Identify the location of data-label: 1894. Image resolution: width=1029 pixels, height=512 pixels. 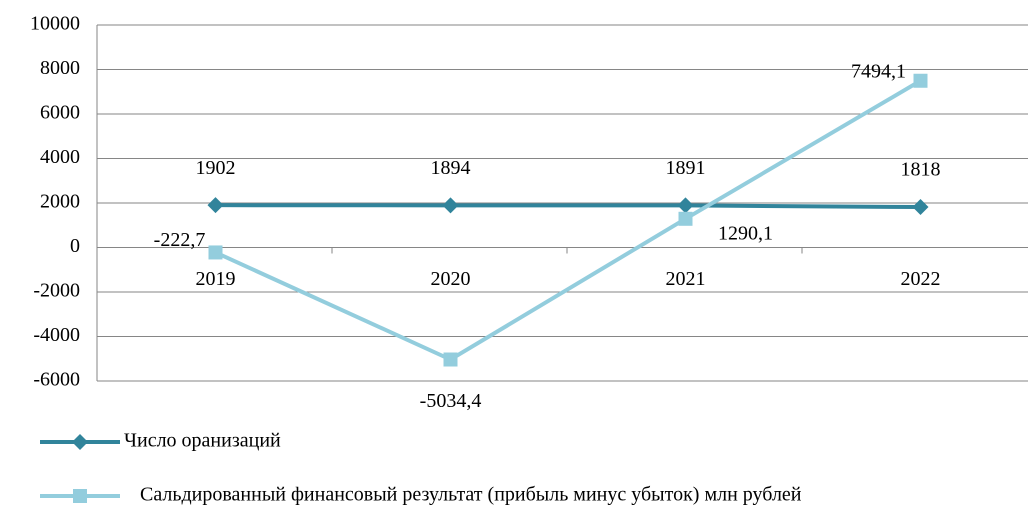
(451, 168).